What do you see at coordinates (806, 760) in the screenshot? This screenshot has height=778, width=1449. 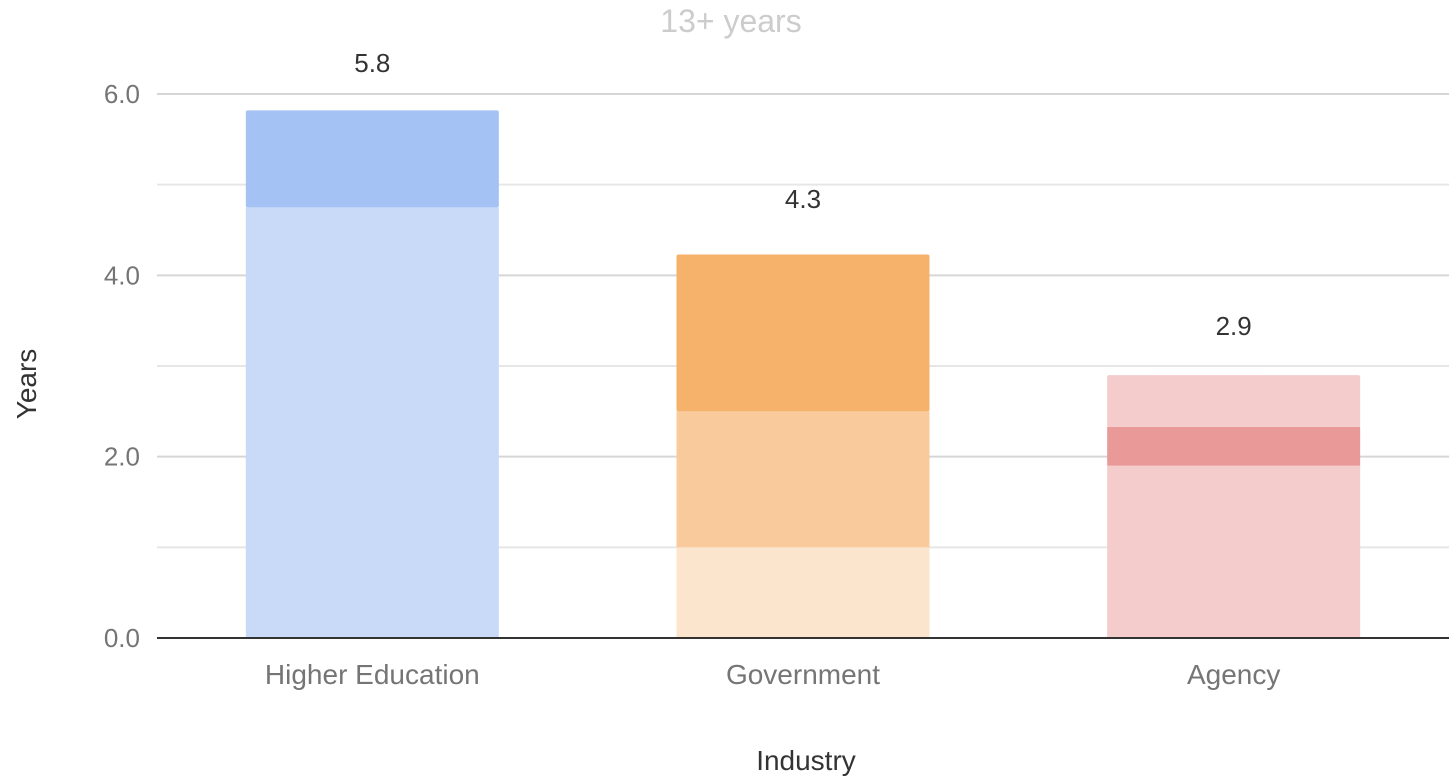 I see `x-axis-title: Industry` at bounding box center [806, 760].